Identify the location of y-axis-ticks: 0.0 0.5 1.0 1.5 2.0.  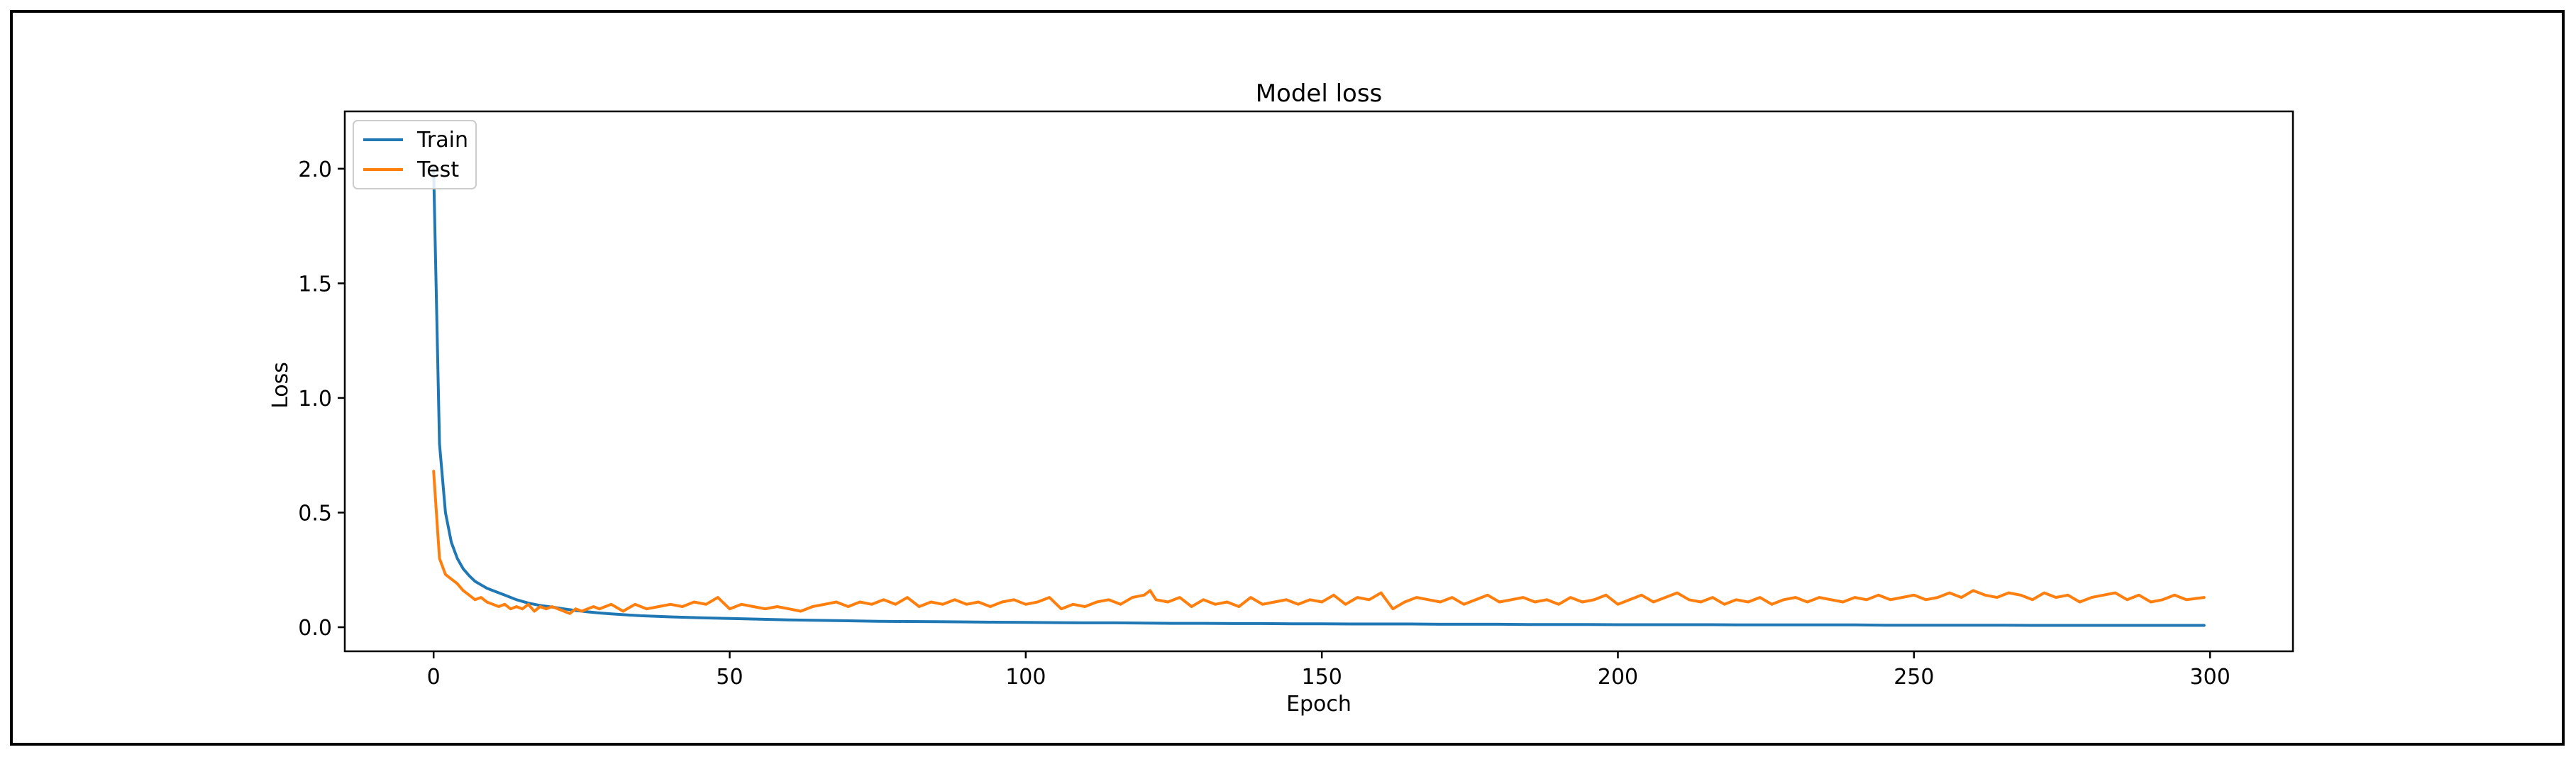
(321, 400).